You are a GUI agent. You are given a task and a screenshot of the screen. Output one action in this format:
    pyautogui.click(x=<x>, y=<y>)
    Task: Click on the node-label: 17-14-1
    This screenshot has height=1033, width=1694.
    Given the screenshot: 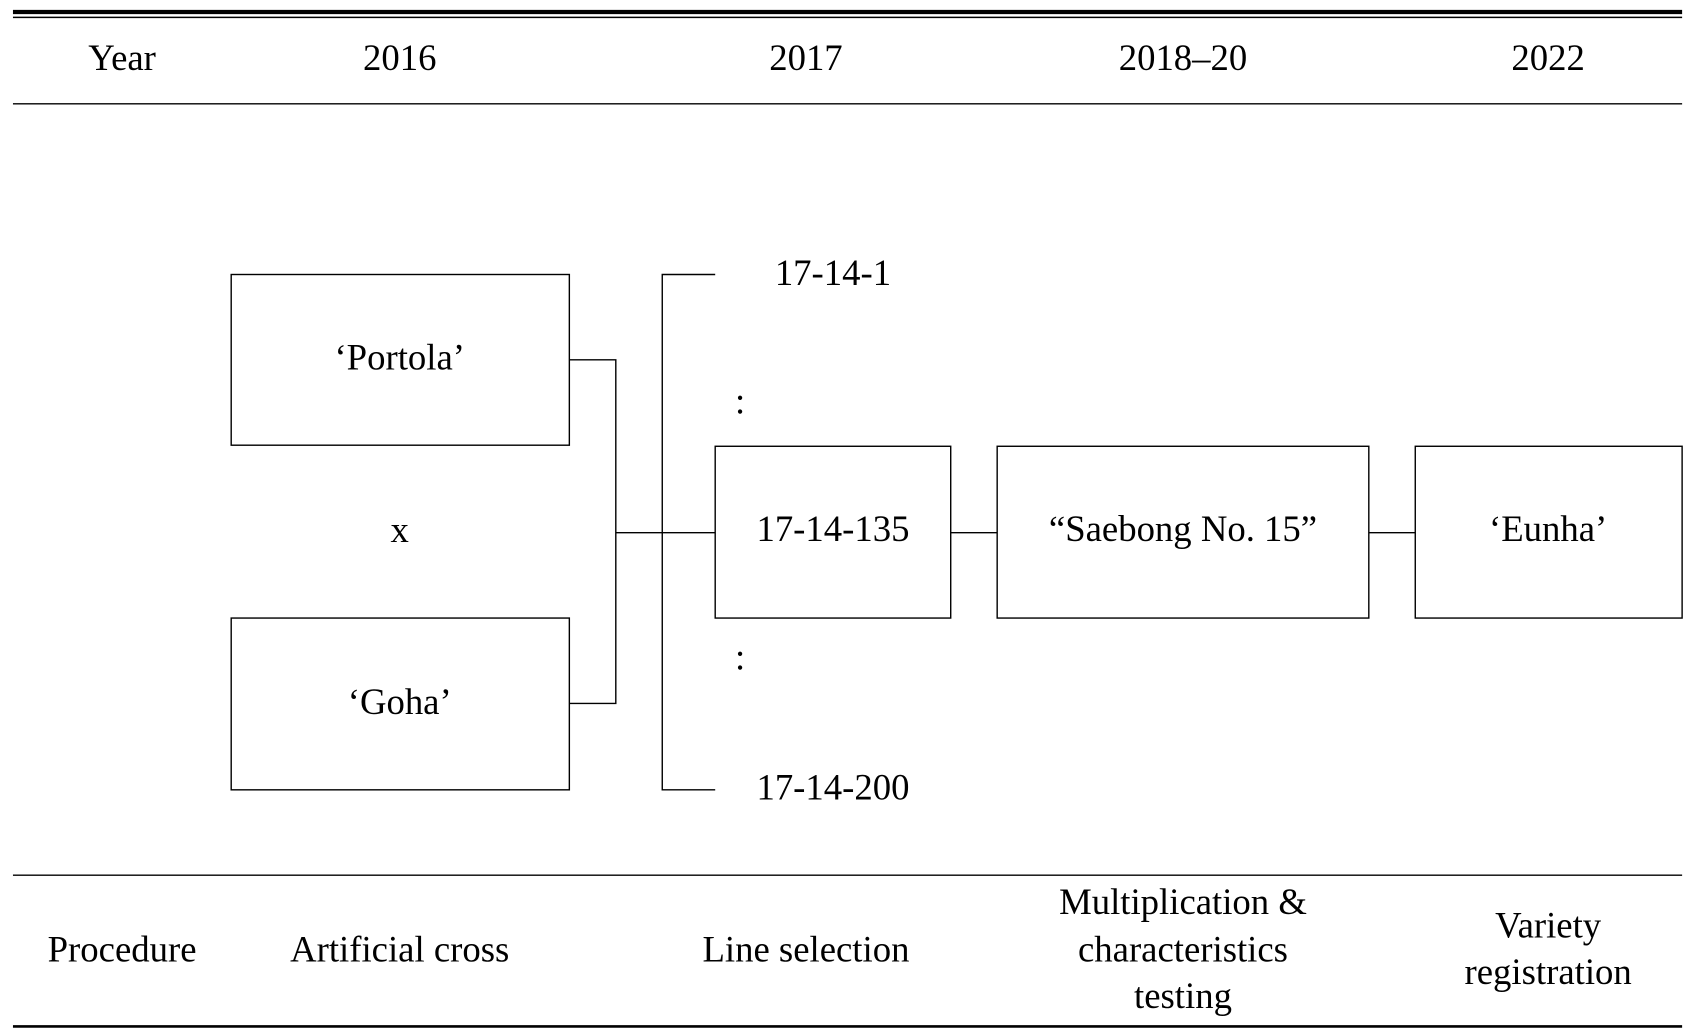 What is the action you would take?
    pyautogui.click(x=833, y=272)
    